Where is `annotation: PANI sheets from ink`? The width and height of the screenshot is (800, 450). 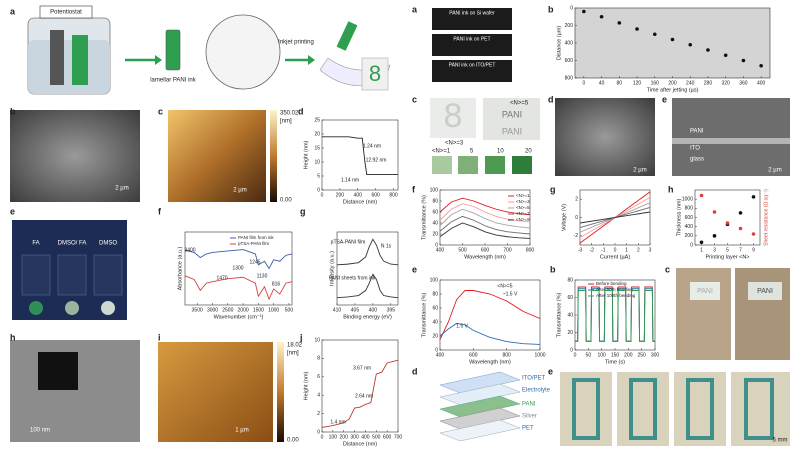 annotation: PANI sheets from ink is located at coordinates (352, 278).